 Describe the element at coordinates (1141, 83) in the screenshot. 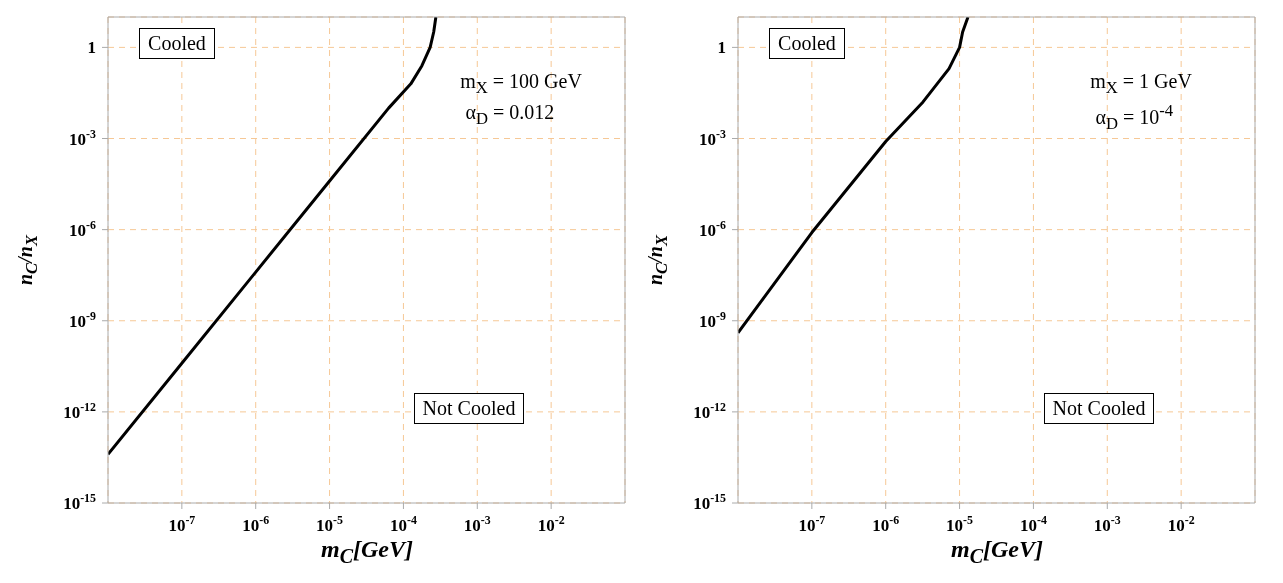

I see `annotation: m$_{X}$ = 1 GeV` at that location.